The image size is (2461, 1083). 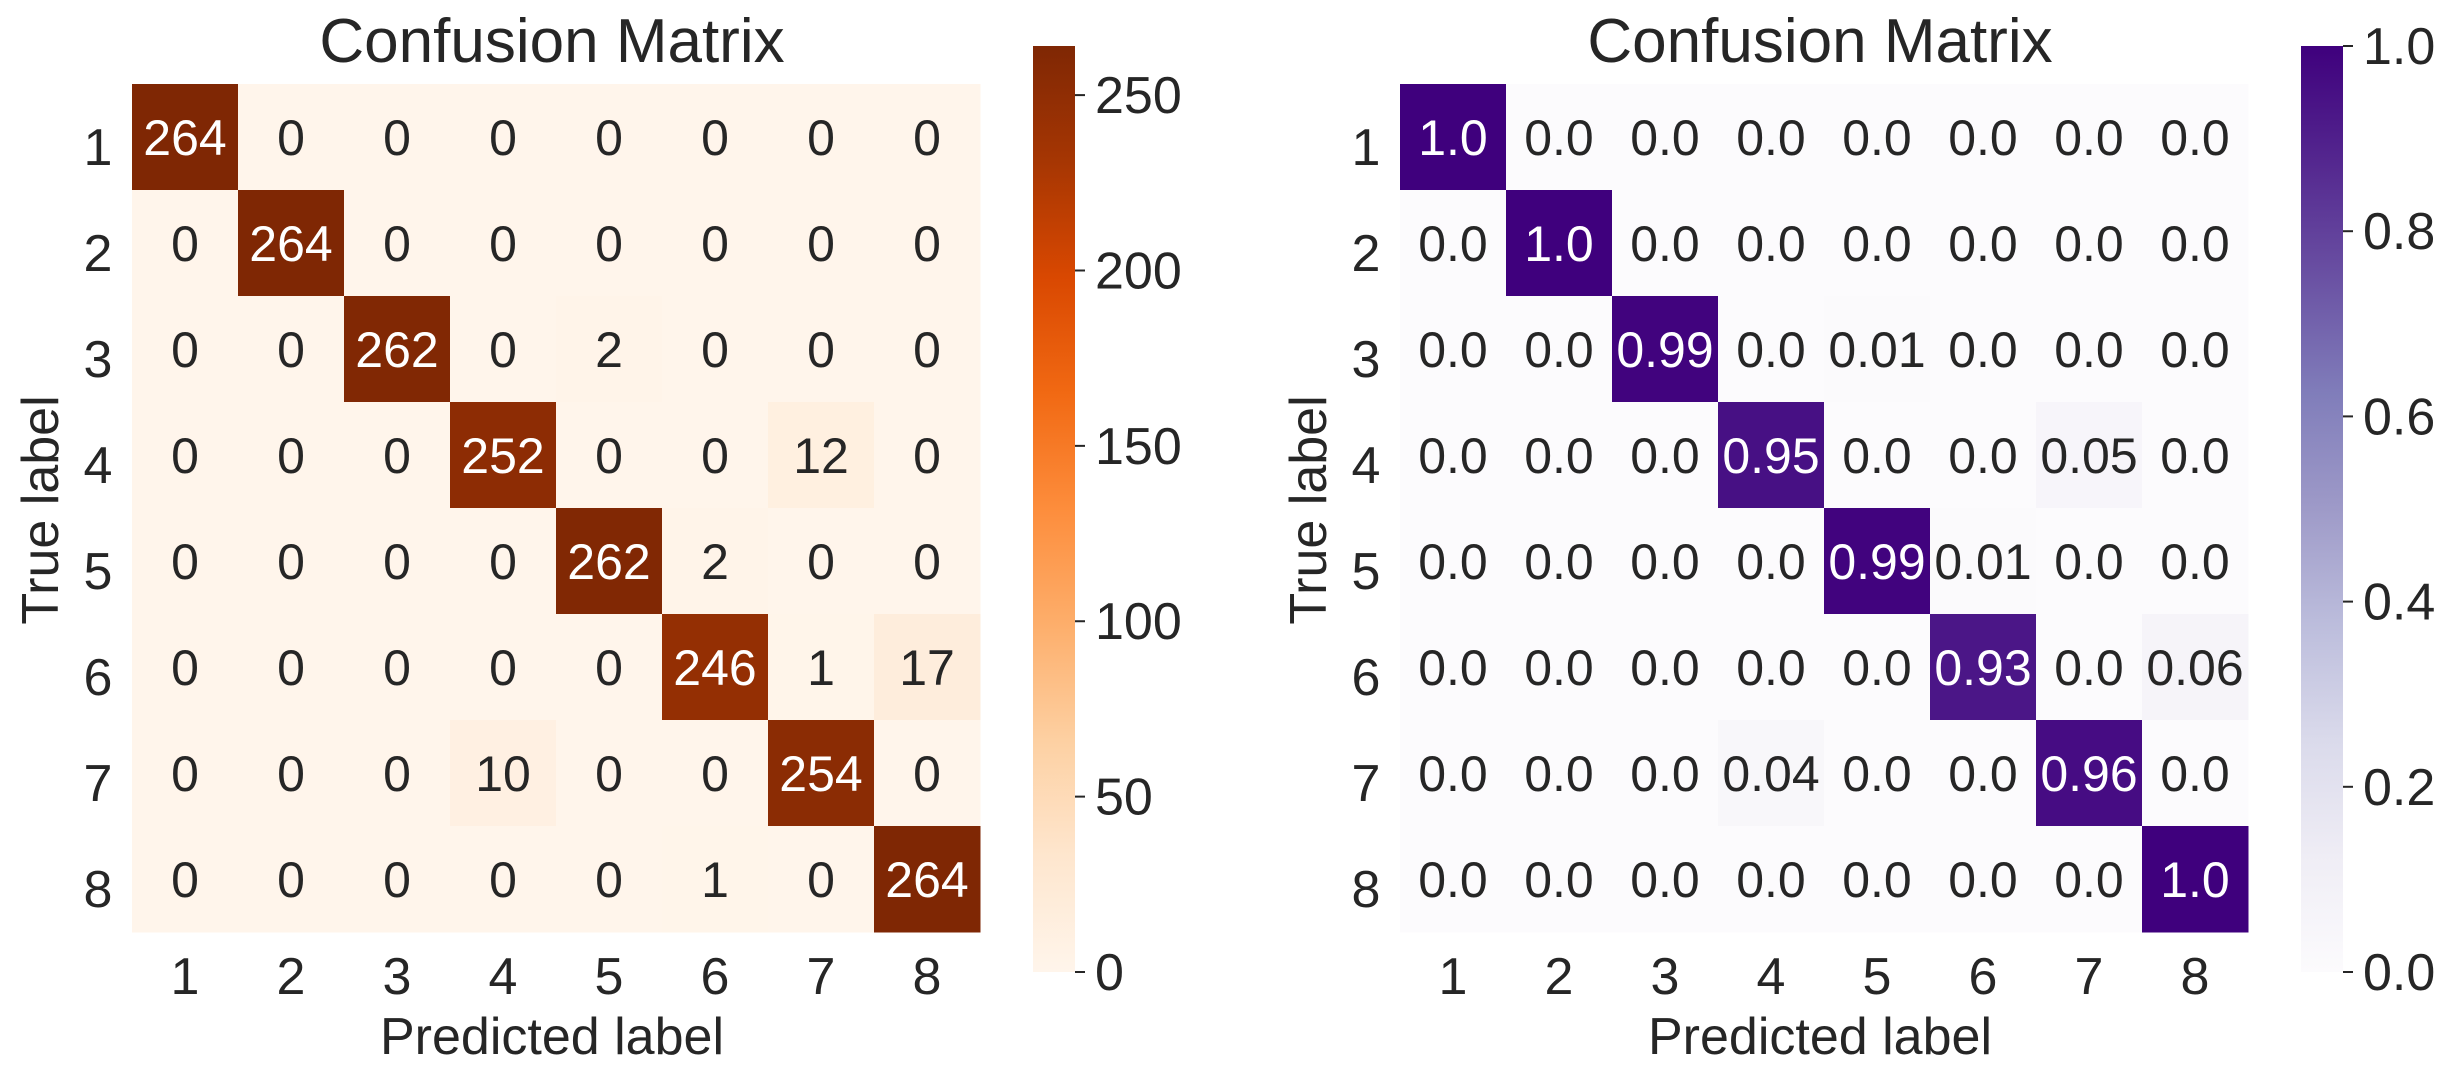 What do you see at coordinates (1366, 466) in the screenshot?
I see `y-tick-label: 4` at bounding box center [1366, 466].